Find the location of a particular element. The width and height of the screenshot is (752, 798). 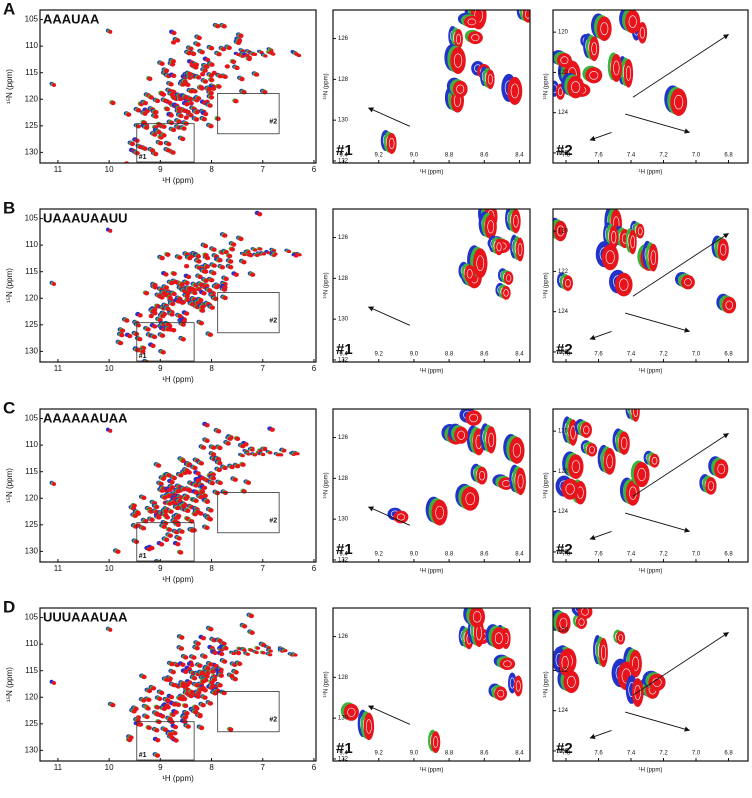

x-tick-label: 7.6 is located at coordinates (598, 754).